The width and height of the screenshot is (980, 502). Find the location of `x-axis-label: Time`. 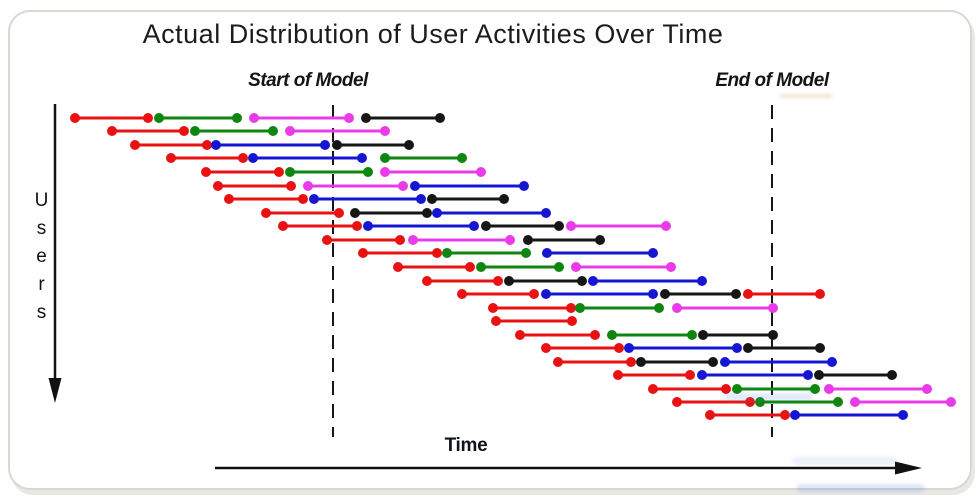

x-axis-label: Time is located at coordinates (466, 445).